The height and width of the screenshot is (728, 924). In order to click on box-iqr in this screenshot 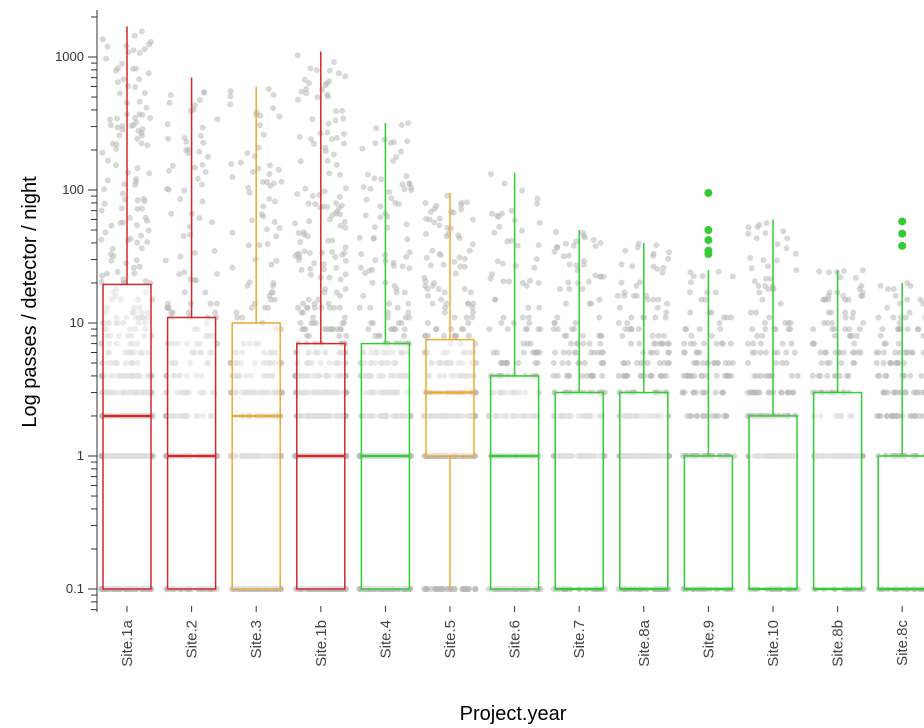, I will do `click(644, 490)`.